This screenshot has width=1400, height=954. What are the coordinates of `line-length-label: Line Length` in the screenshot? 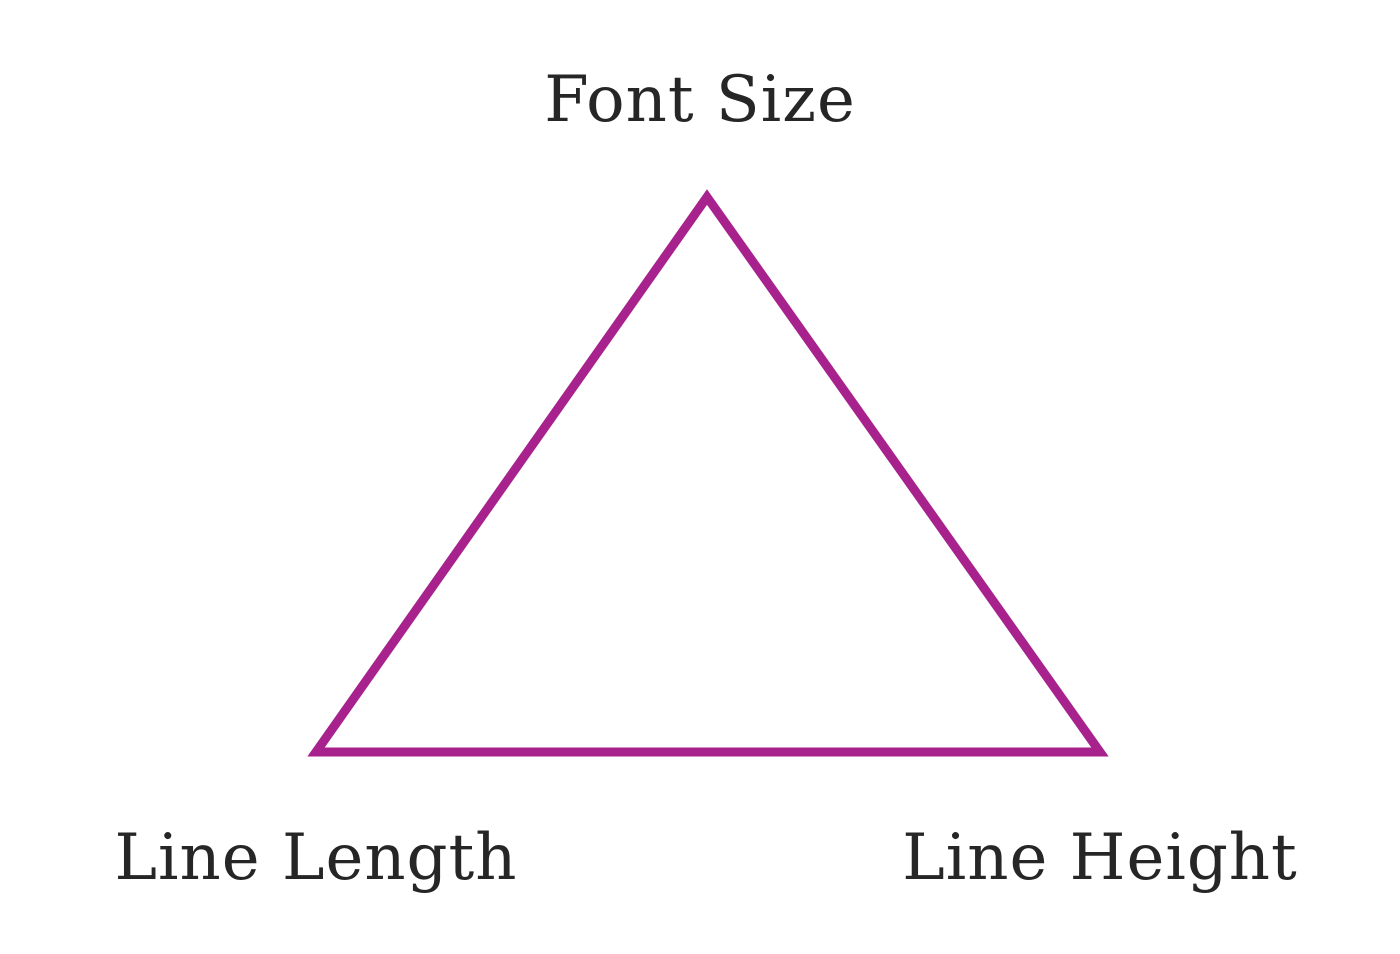 It's located at (316, 858).